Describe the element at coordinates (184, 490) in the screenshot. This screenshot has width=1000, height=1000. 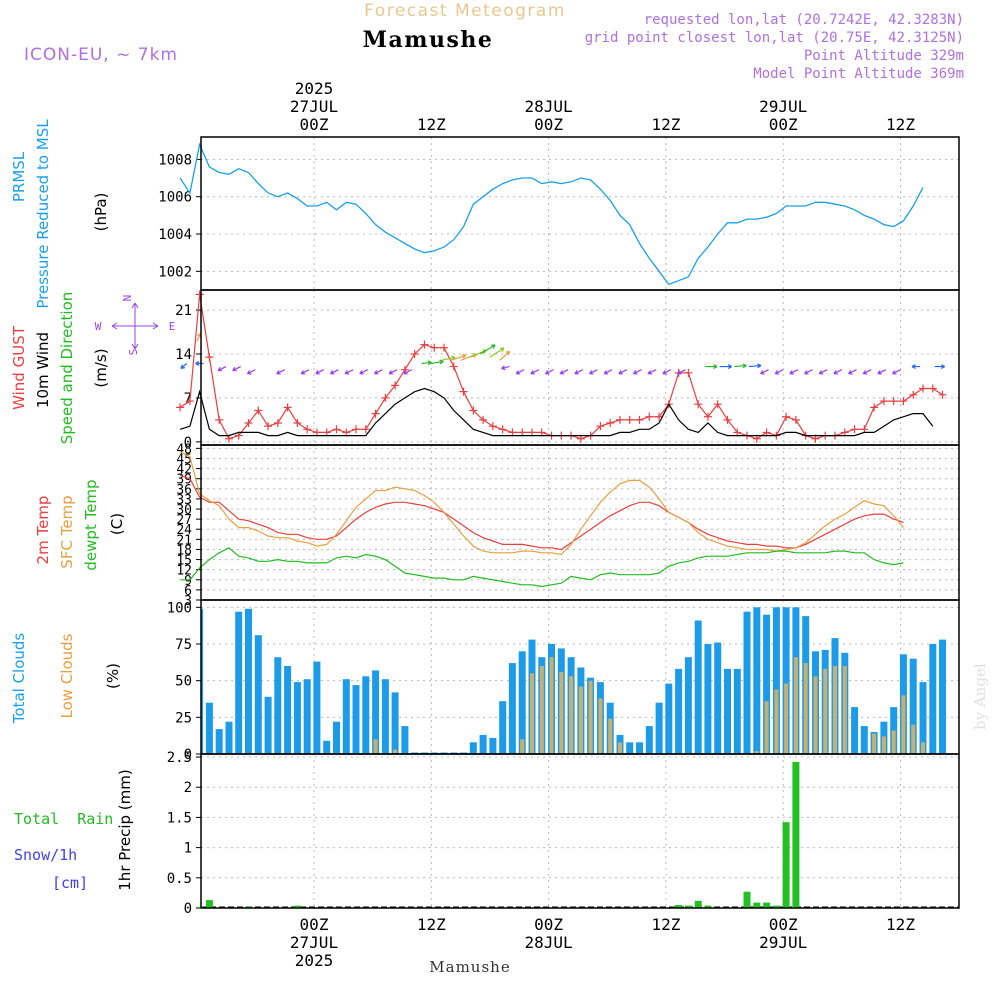
I see `temperature-ytick-label: 36` at that location.